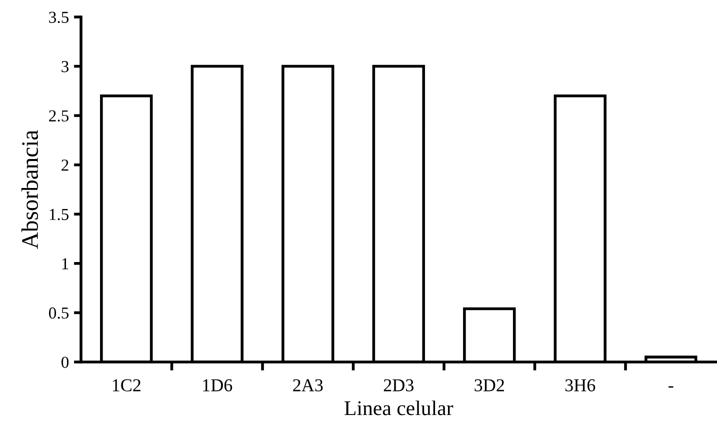 Image resolution: width=717 pixels, height=436 pixels. Describe the element at coordinates (580, 385) in the screenshot. I see `x-tick-label: 3H6` at that location.